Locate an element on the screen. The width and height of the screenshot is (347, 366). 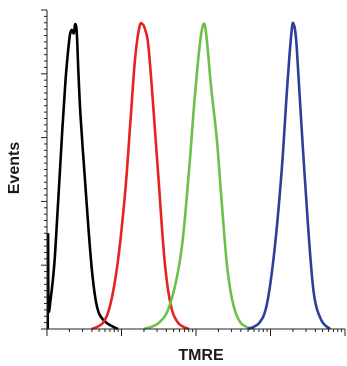
x-axis-title: TMRE is located at coordinates (201, 355).